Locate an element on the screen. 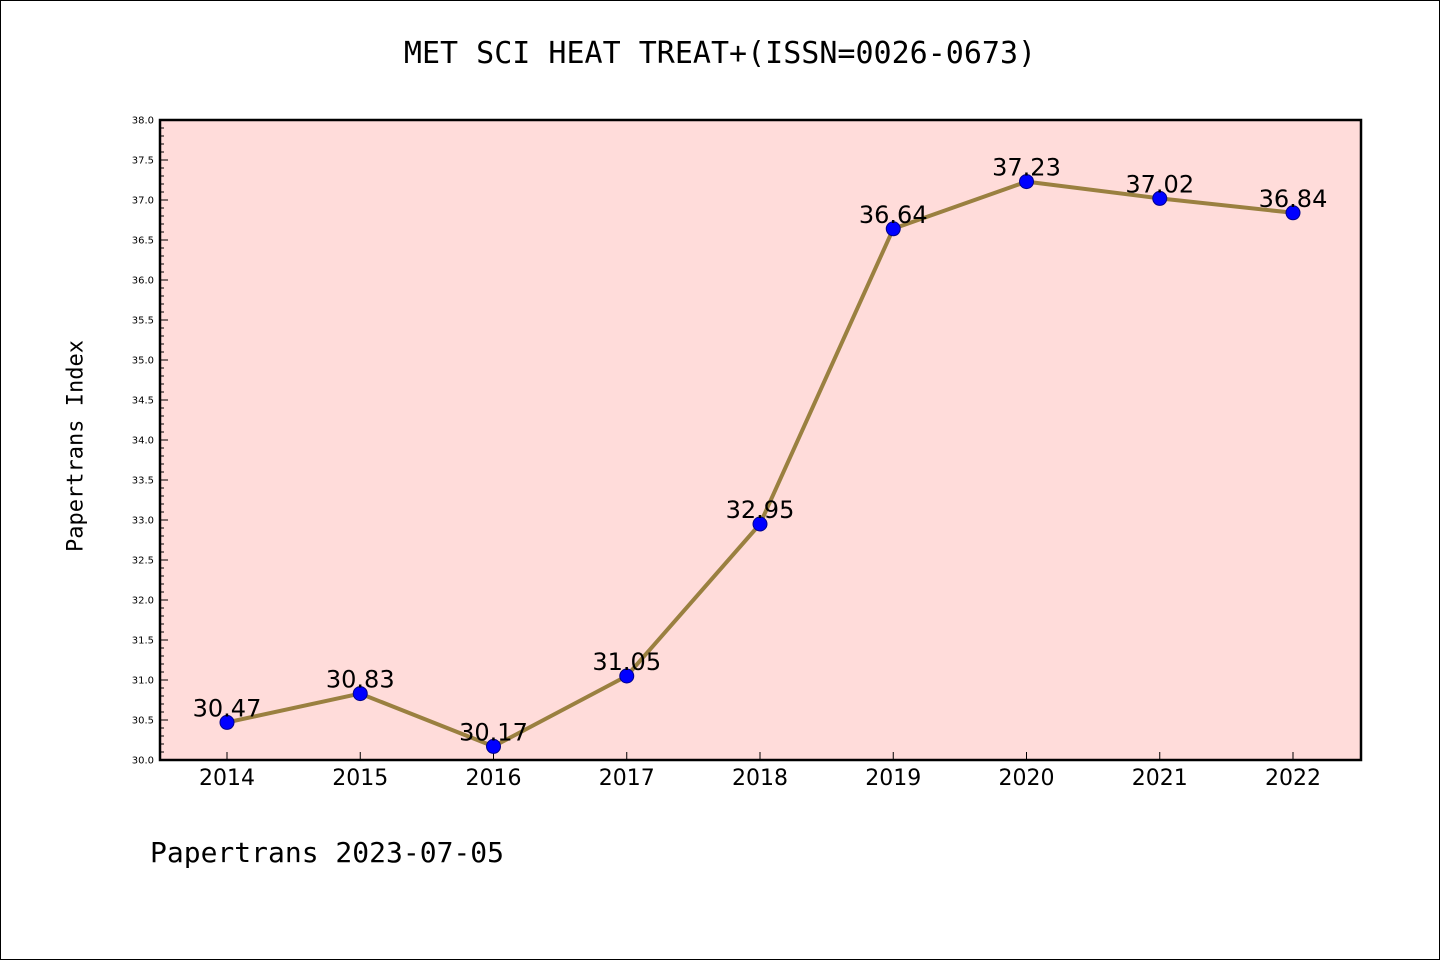 Image resolution: width=1440 pixels, height=960 pixels. y-tick-label: 37.0 is located at coordinates (143, 201).